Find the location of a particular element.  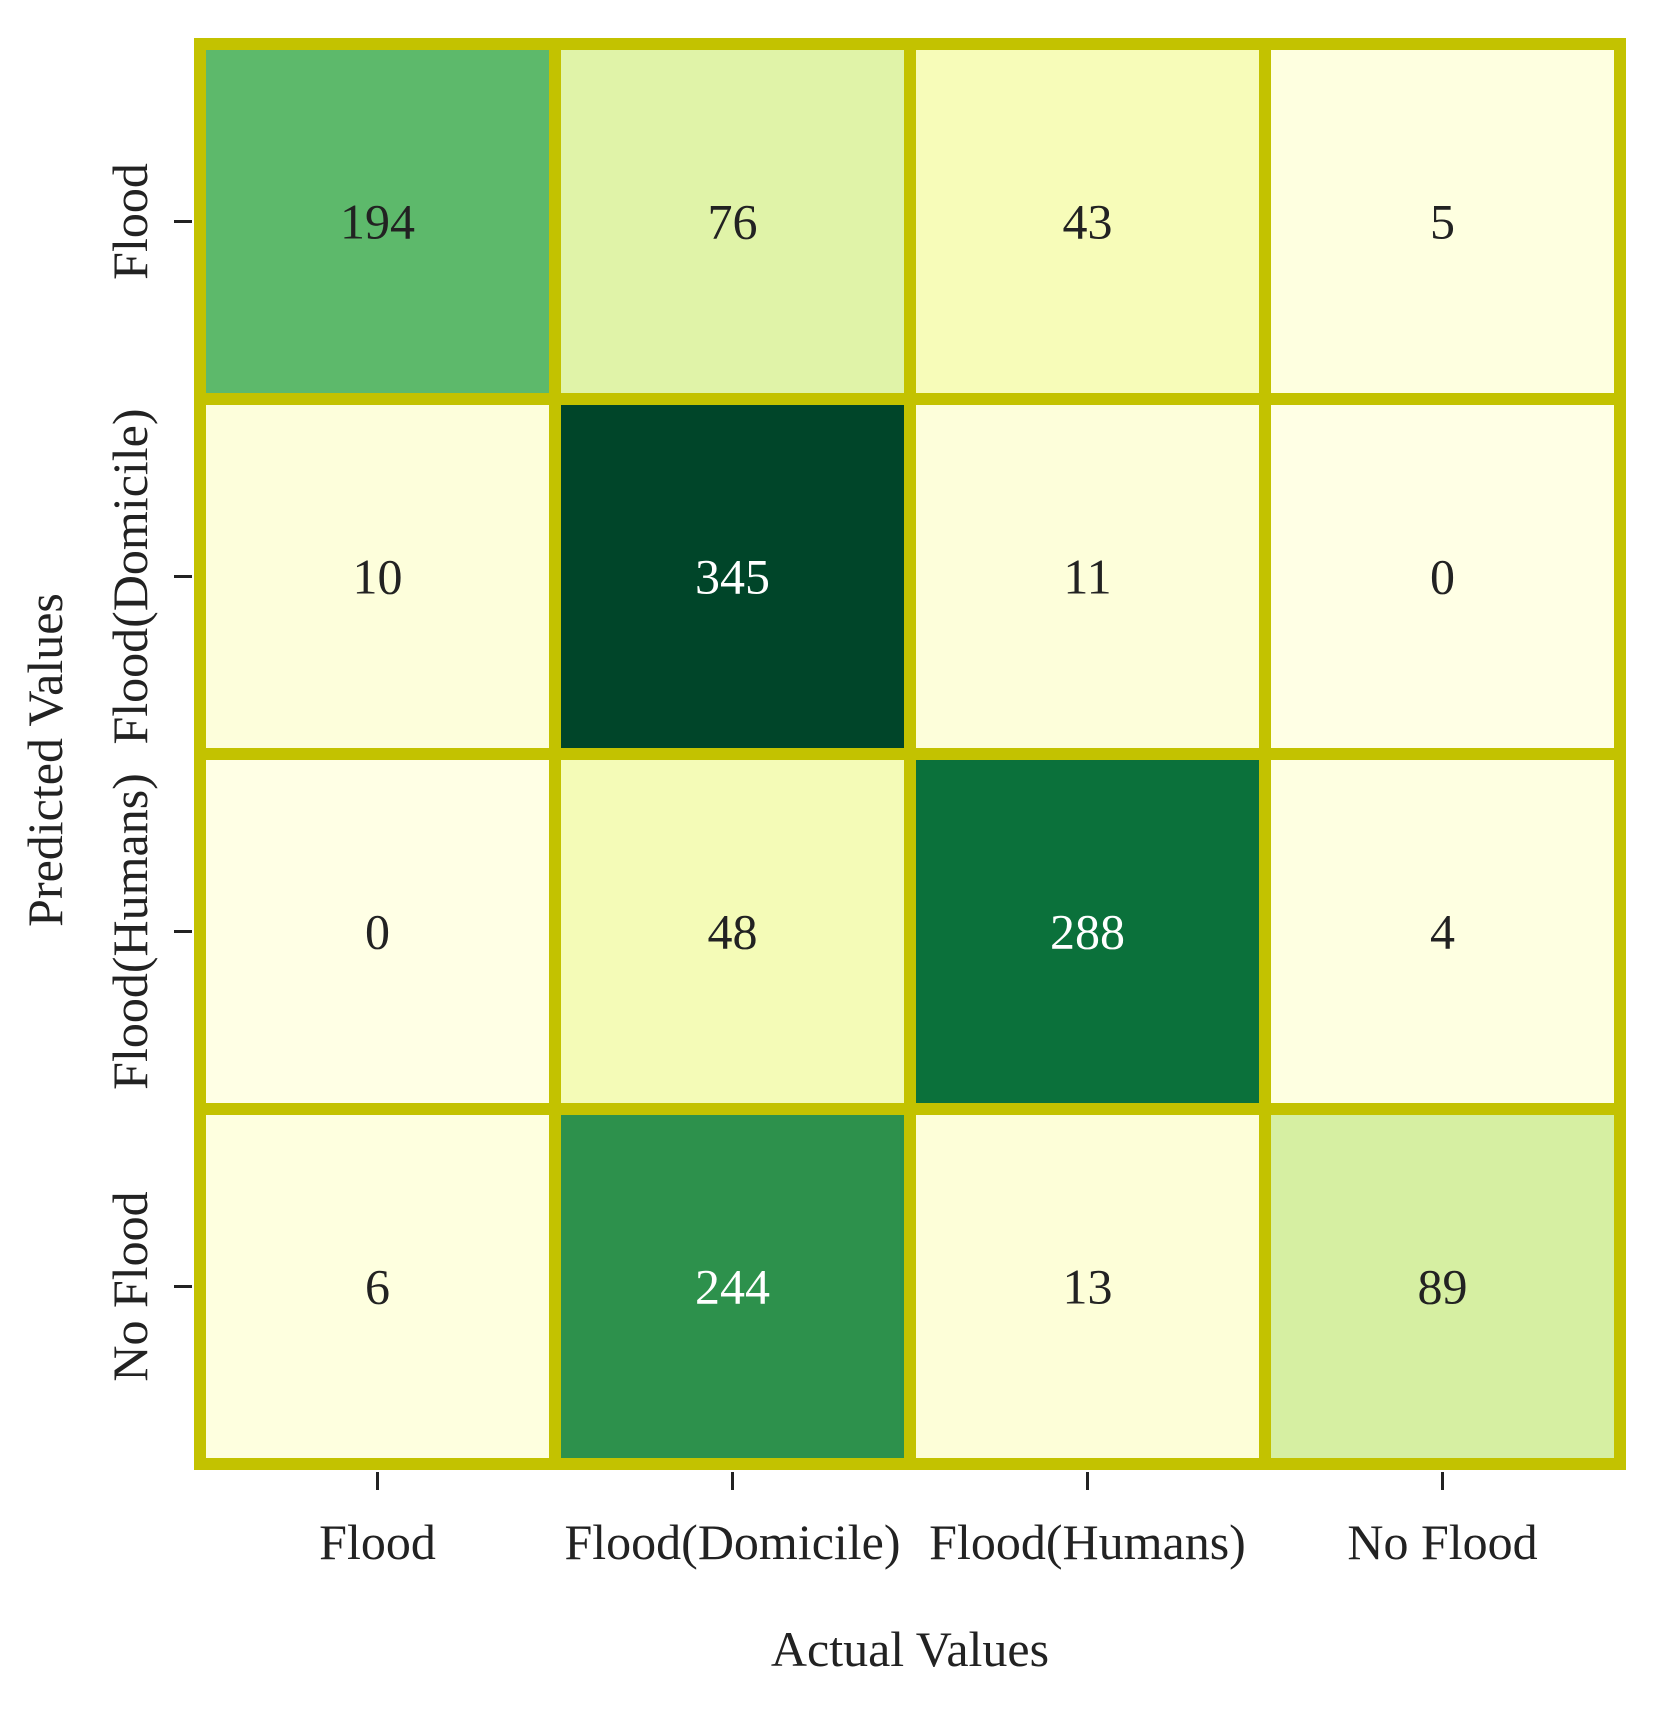

heatmap-cell-value: 13 is located at coordinates (1088, 1287).